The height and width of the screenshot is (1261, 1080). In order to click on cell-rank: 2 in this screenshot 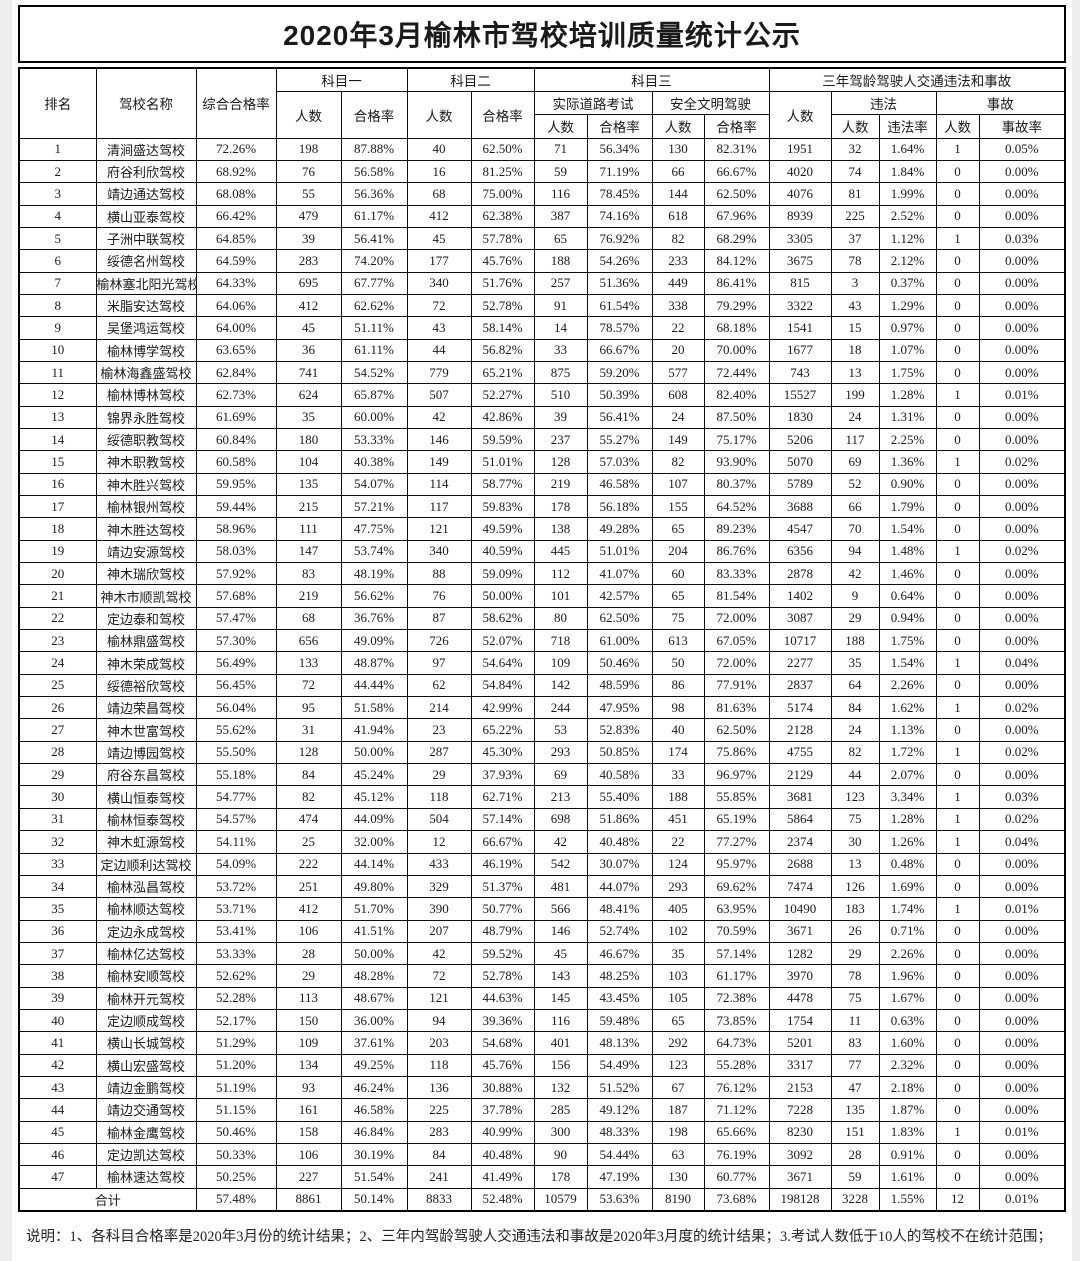, I will do `click(57, 171)`.